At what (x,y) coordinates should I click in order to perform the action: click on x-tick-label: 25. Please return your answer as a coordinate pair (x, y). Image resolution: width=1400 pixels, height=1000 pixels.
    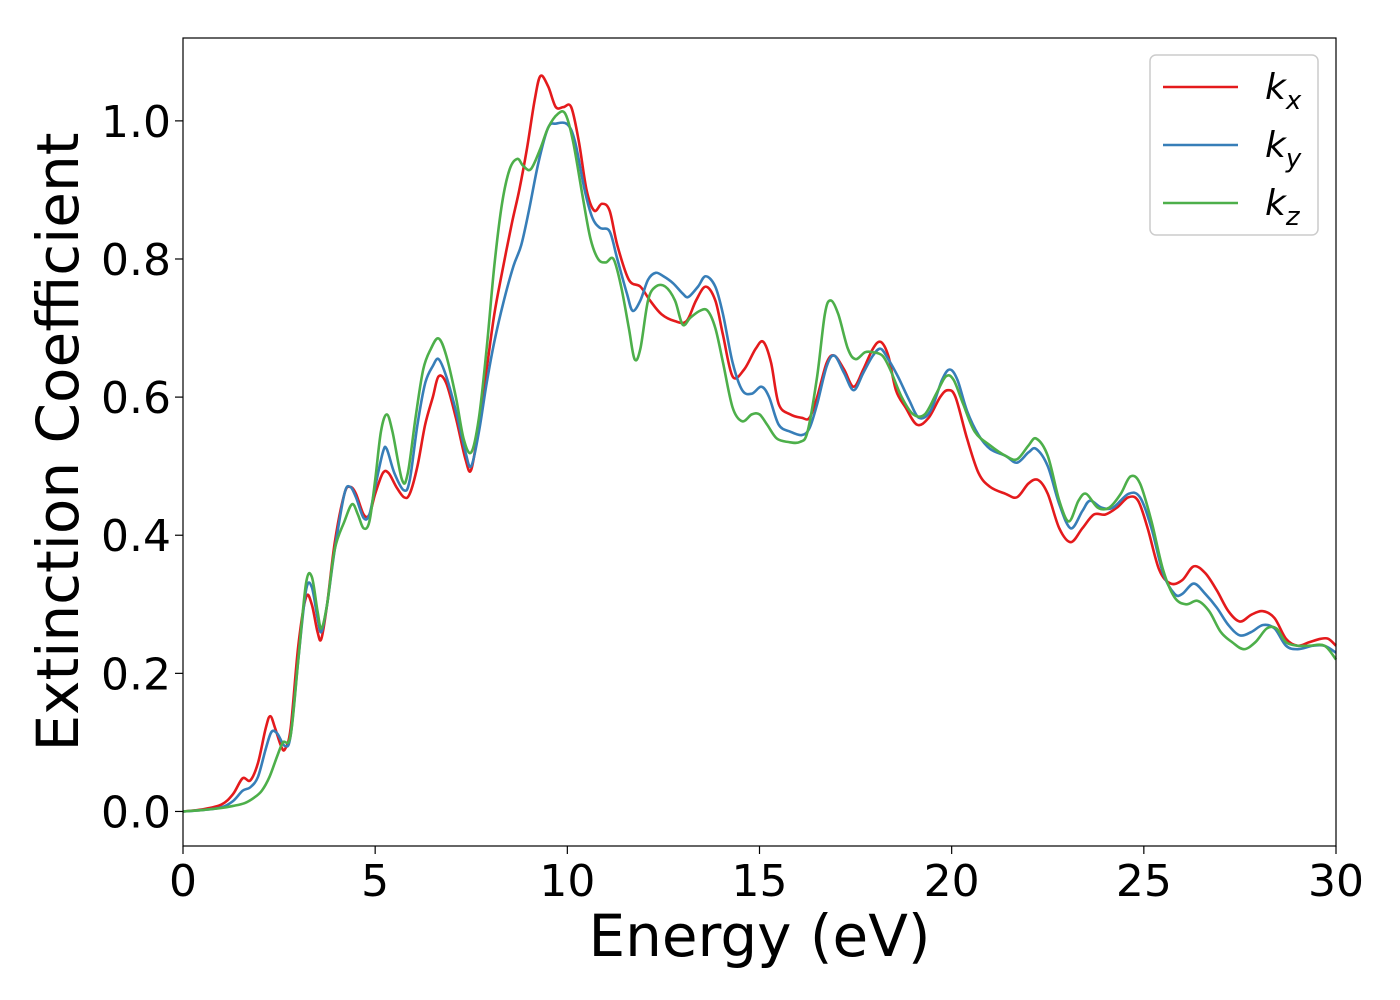
    Looking at the image, I should click on (1144, 881).